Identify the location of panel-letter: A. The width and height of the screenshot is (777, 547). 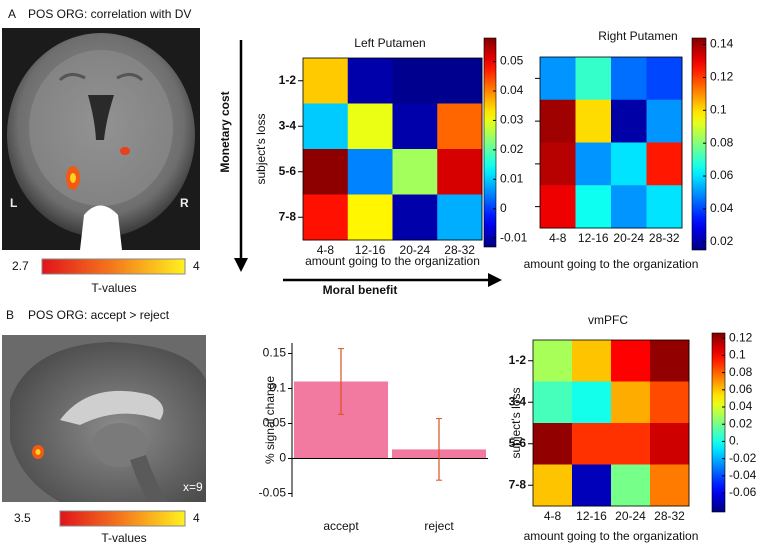
(12, 14).